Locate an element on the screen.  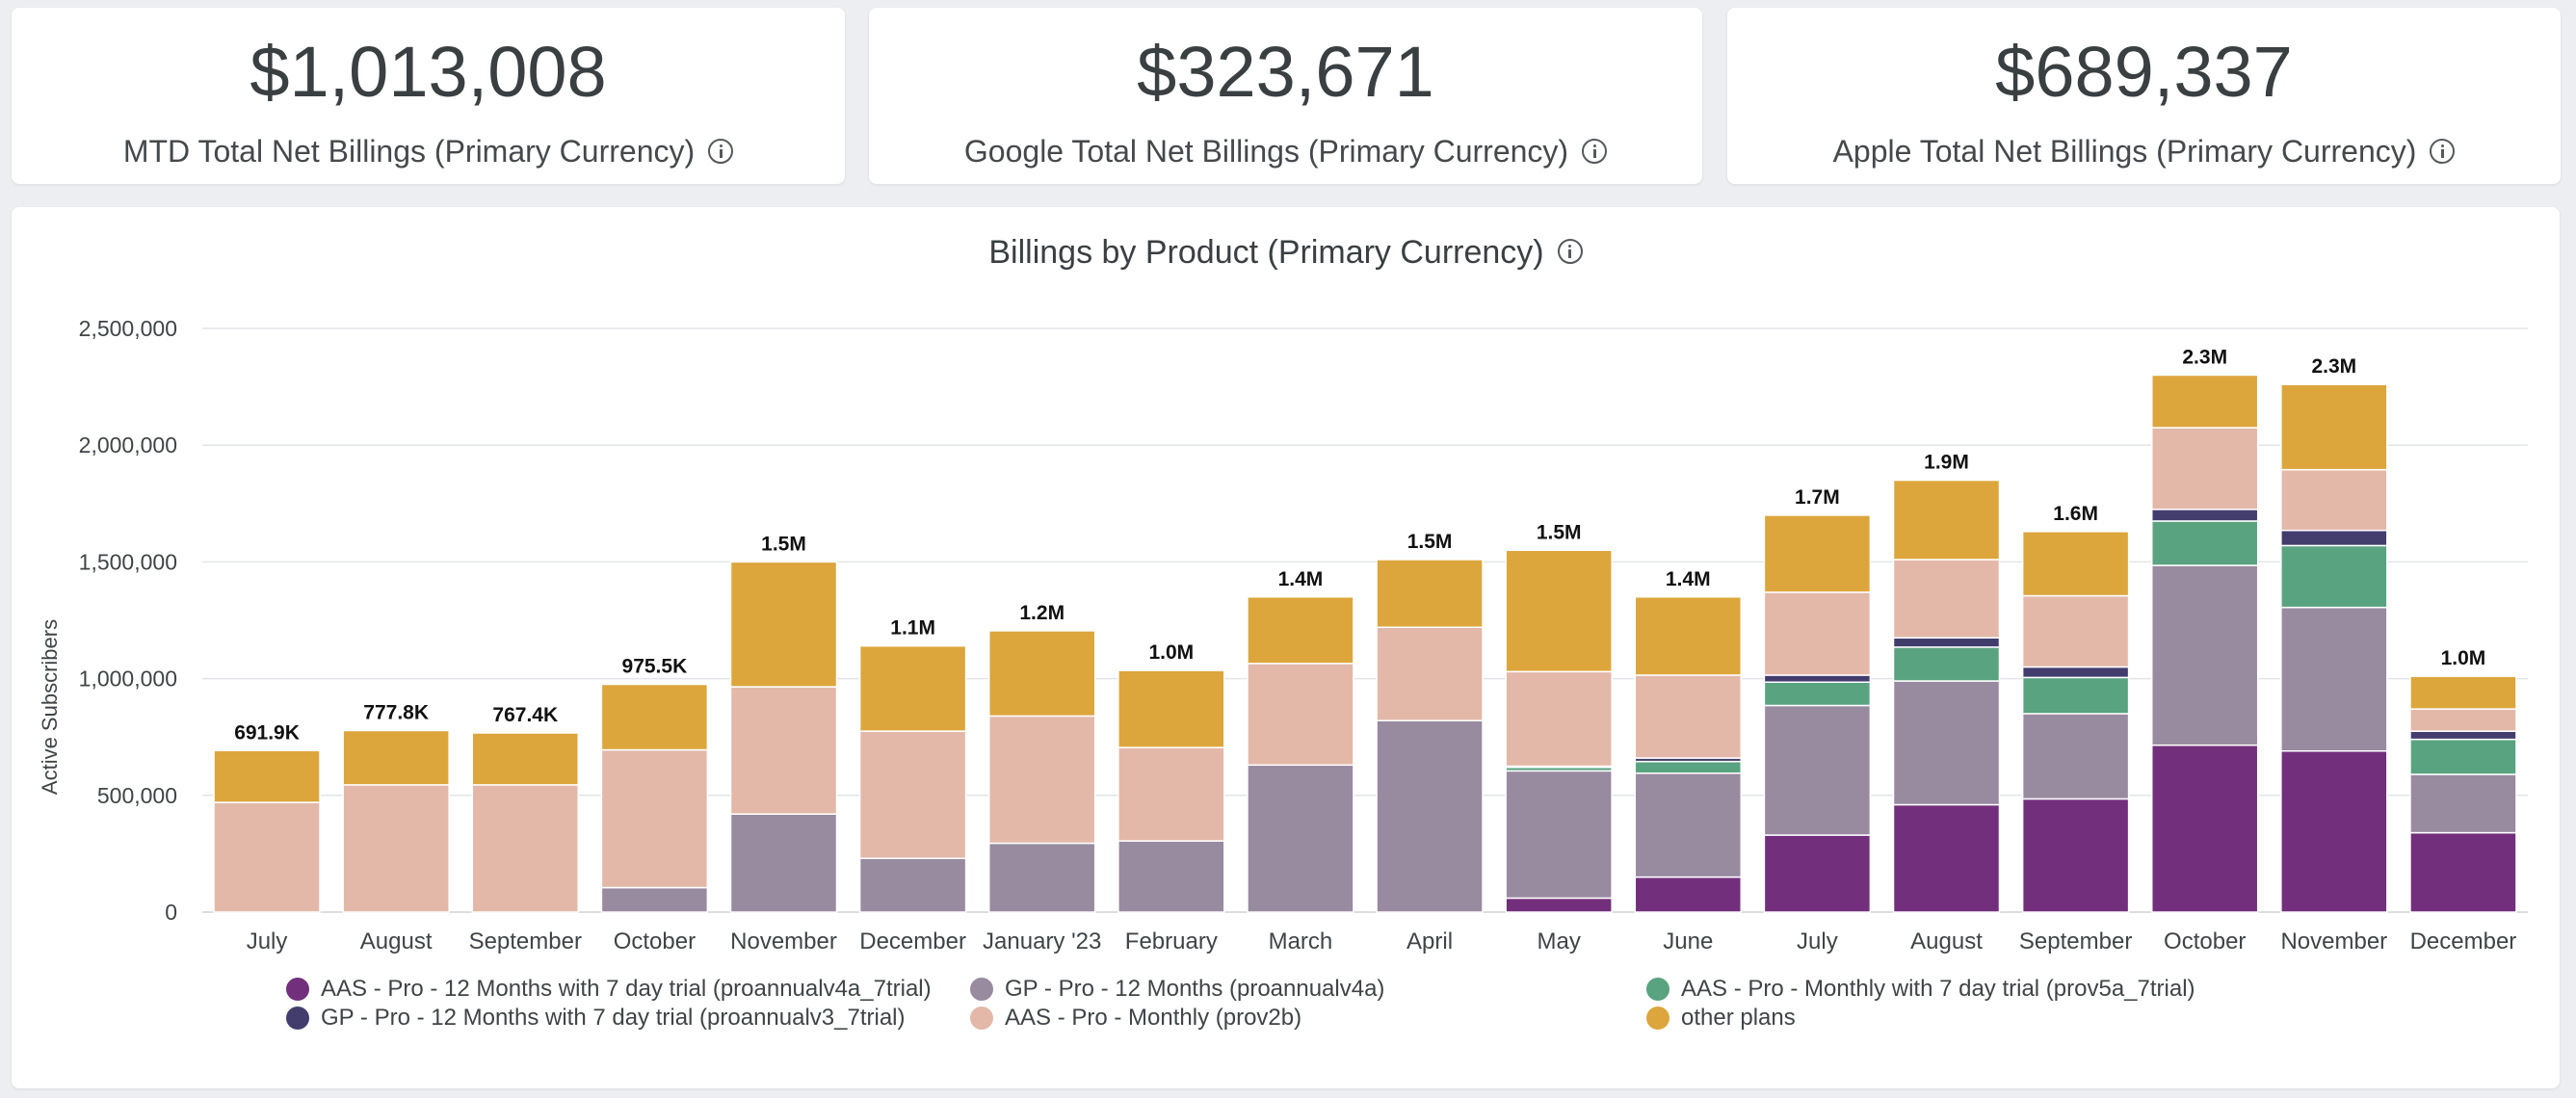
total-label: 691.9K is located at coordinates (267, 732).